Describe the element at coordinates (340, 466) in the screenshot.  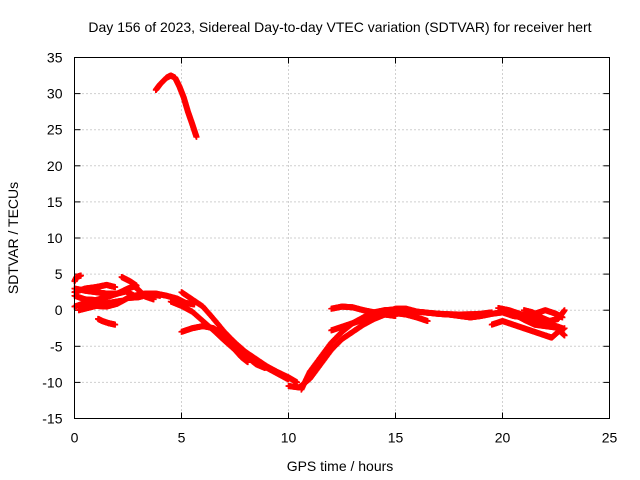
I see `x-axis-label: GPS time / hours` at that location.